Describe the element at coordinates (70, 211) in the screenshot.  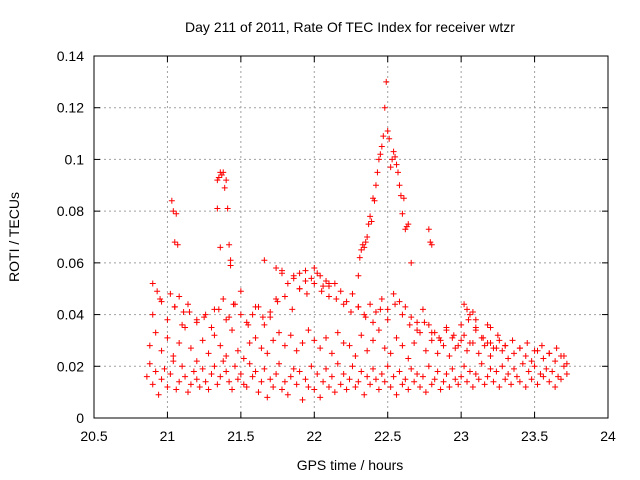
I see `y-tick-label: 0.08` at that location.